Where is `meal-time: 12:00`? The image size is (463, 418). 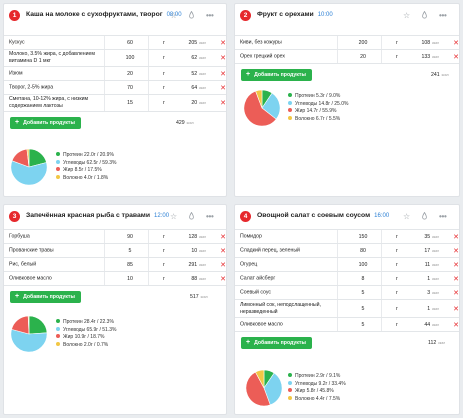
meal-time: 12:00 is located at coordinates (162, 216).